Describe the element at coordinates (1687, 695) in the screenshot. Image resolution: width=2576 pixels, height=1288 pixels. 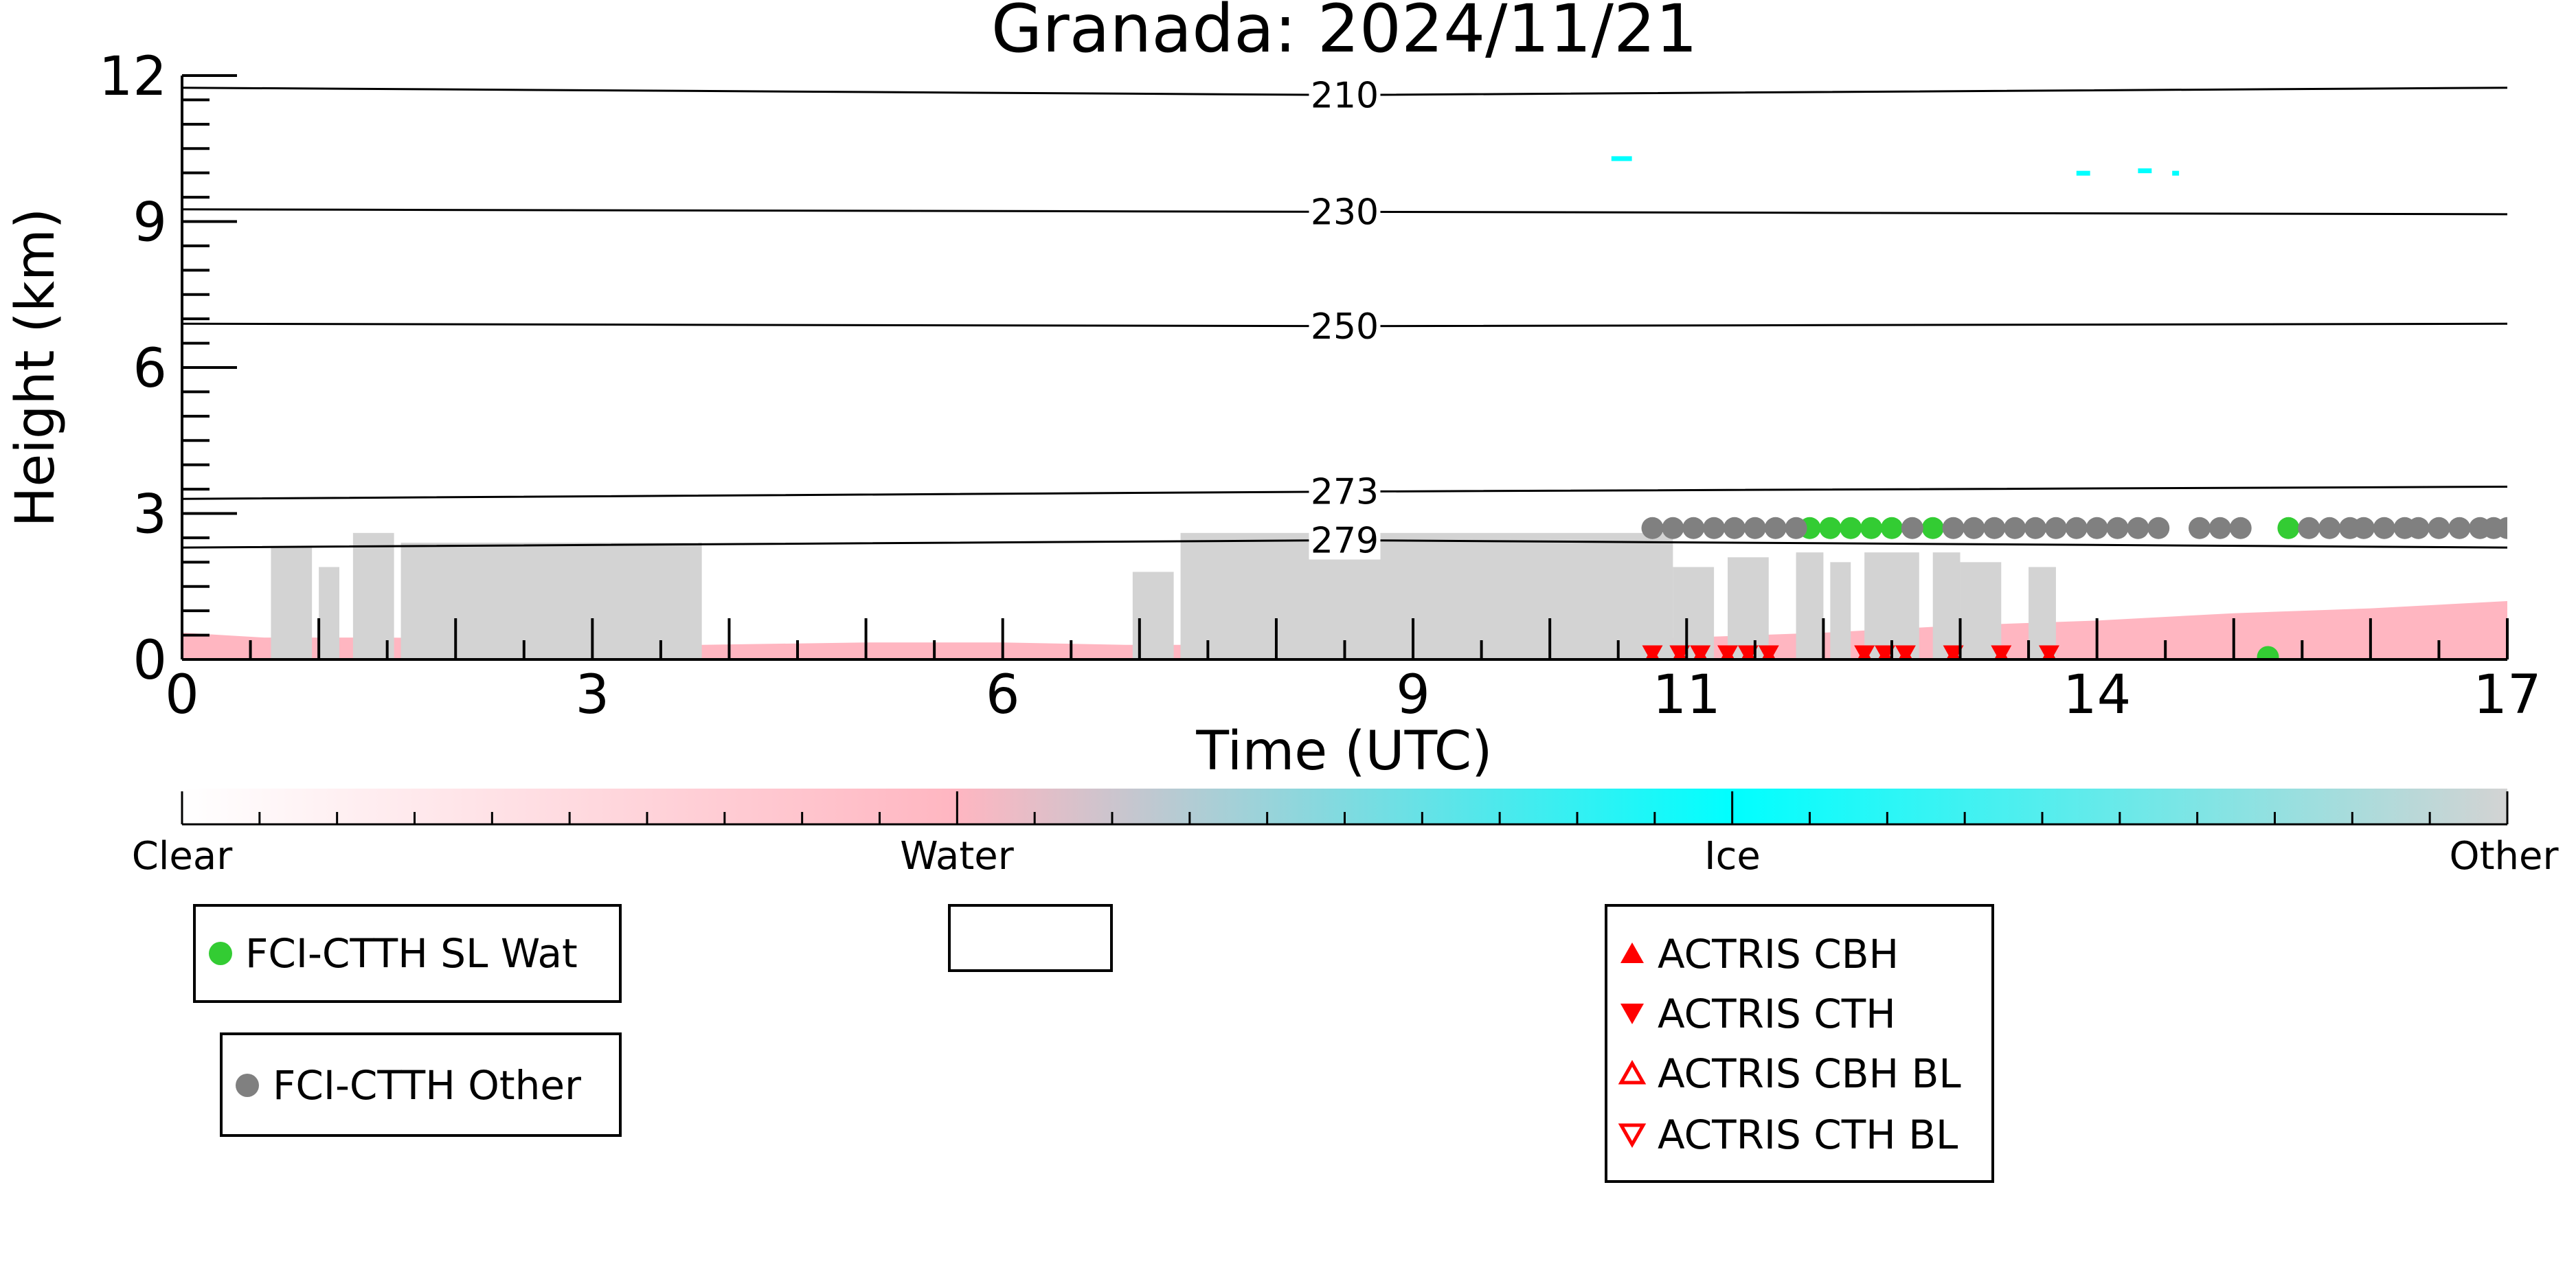
I see `x-tick-label: 11` at that location.